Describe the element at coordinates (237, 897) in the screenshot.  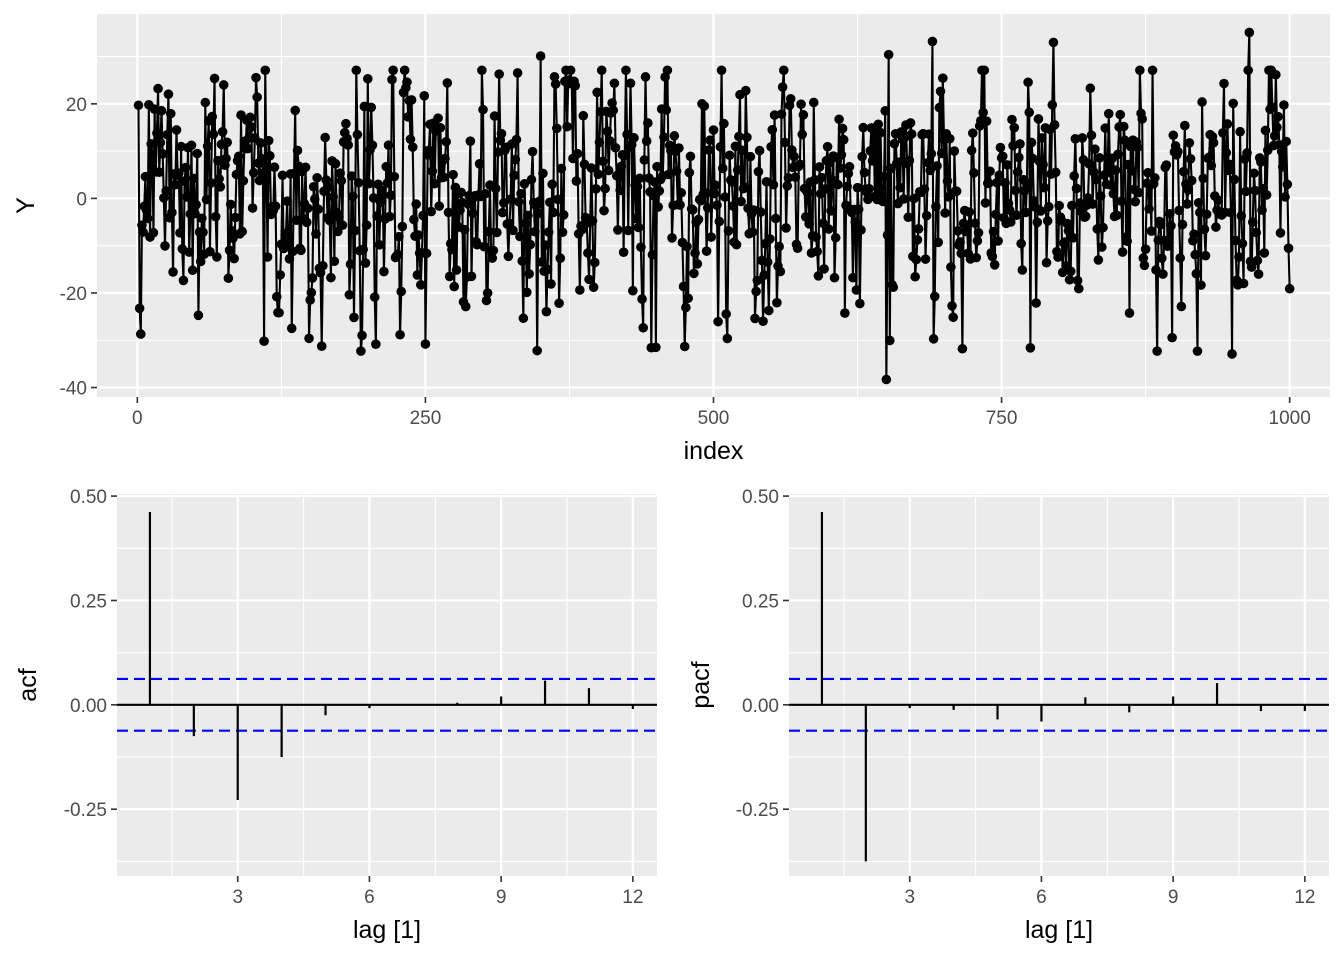
I see `x-tick-label: 3` at that location.